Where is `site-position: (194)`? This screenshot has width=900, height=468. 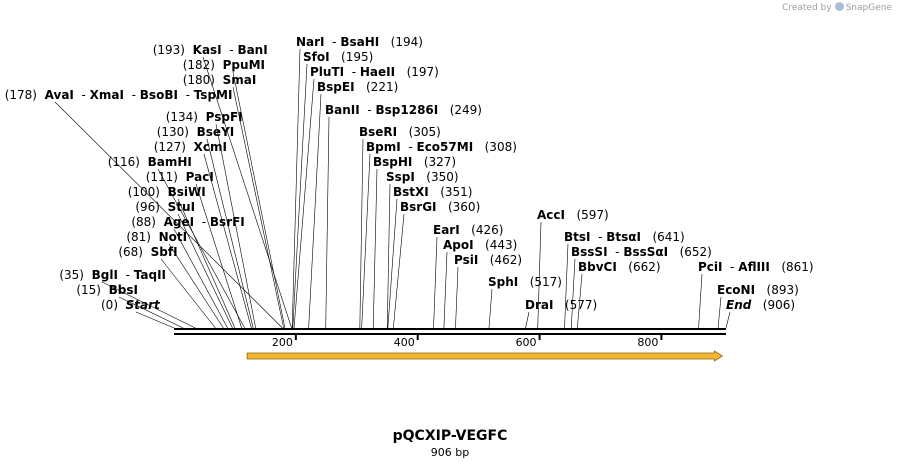 site-position: (194) is located at coordinates (407, 42).